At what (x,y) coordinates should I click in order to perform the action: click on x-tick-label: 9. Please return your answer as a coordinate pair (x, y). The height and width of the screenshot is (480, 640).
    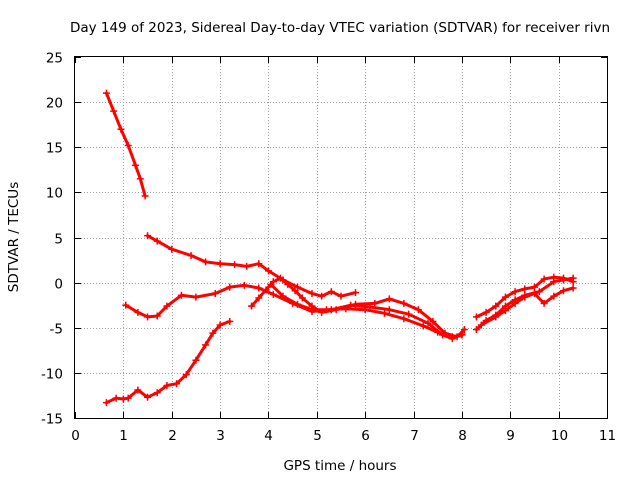
    Looking at the image, I should click on (510, 436).